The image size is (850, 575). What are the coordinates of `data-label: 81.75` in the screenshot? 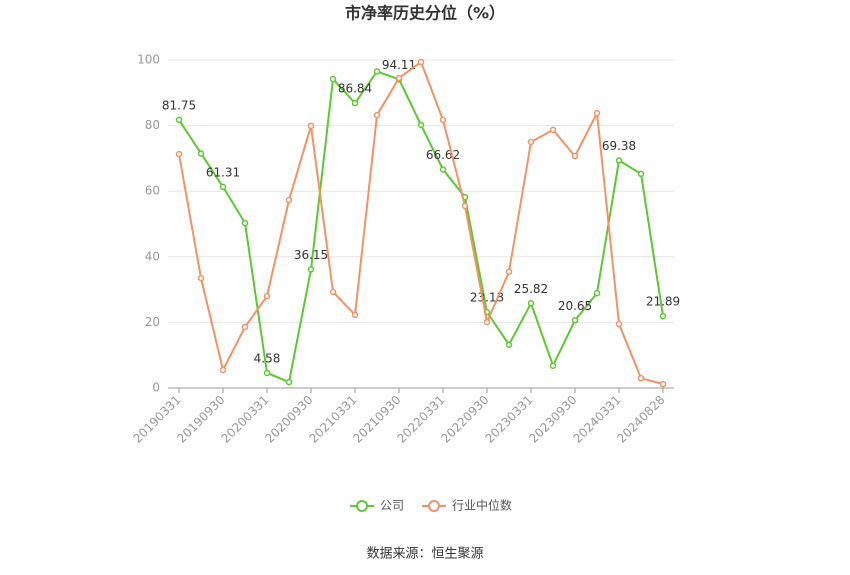 It's located at (179, 105).